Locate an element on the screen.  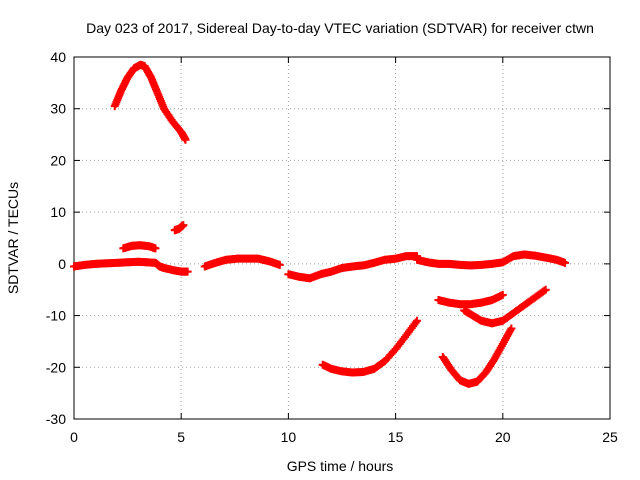
series-arc-d is located at coordinates (179, 228).